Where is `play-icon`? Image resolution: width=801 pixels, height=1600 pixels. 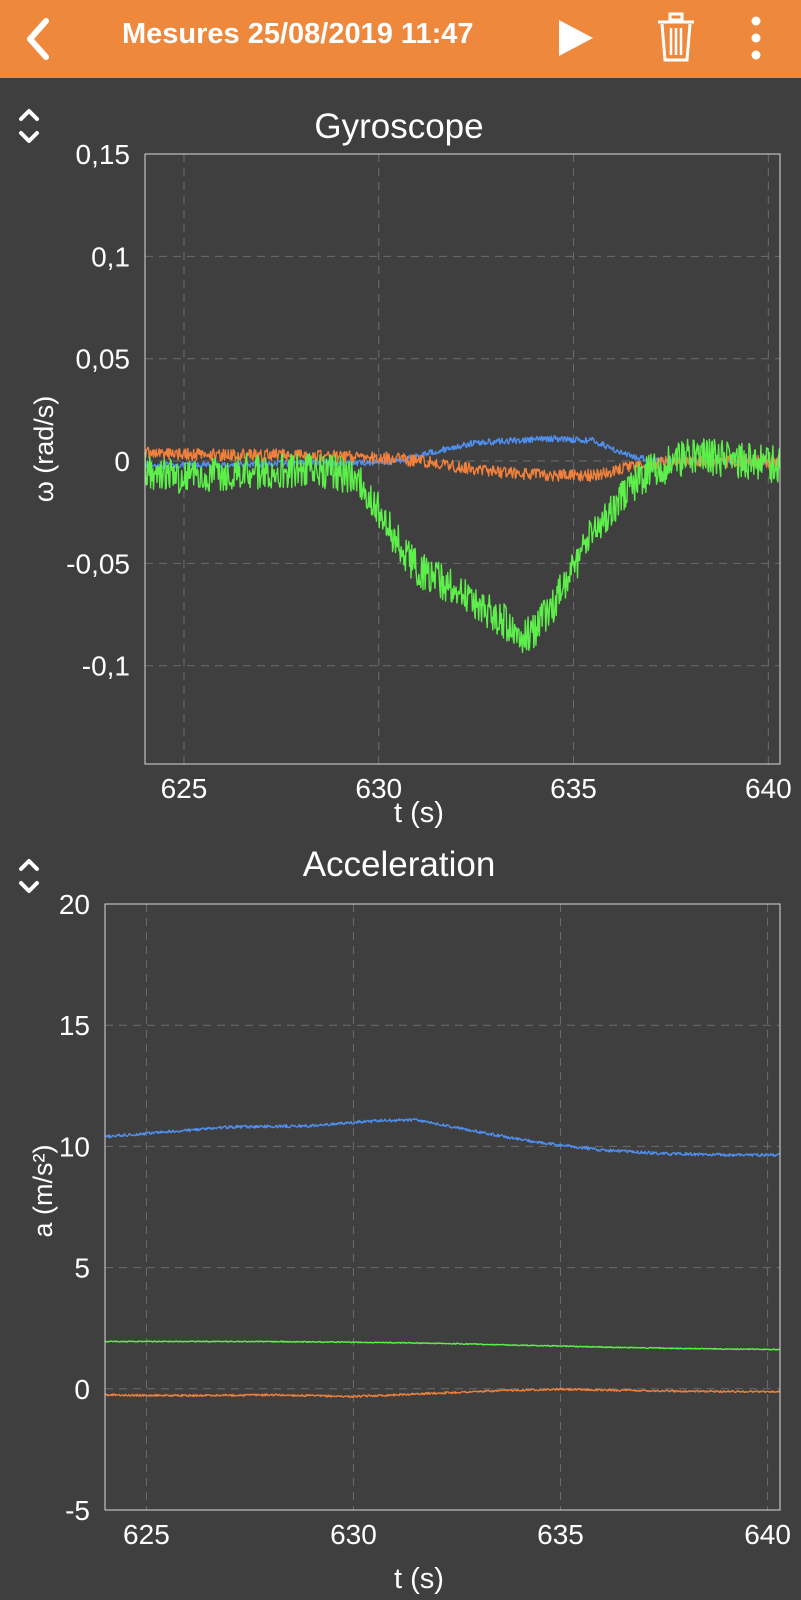
play-icon is located at coordinates (576, 38).